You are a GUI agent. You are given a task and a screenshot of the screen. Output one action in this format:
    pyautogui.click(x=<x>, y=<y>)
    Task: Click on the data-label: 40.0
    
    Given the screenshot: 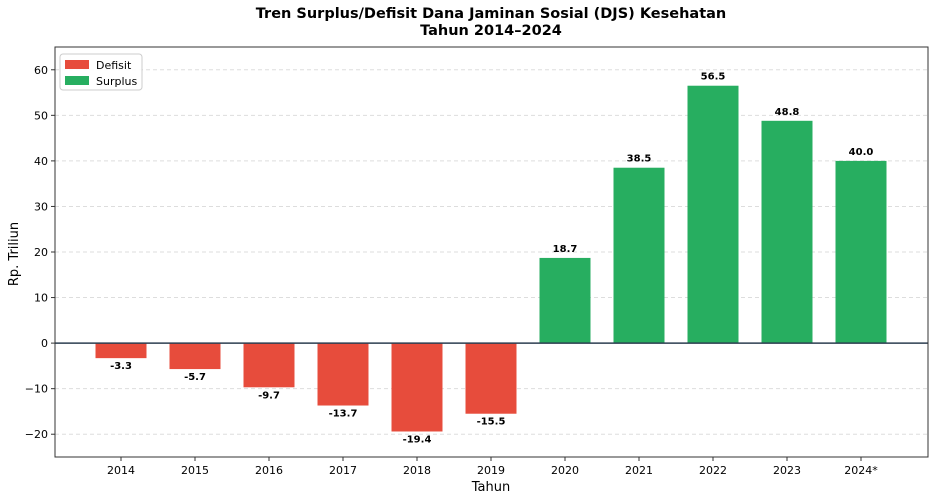 What is the action you would take?
    pyautogui.click(x=861, y=152)
    